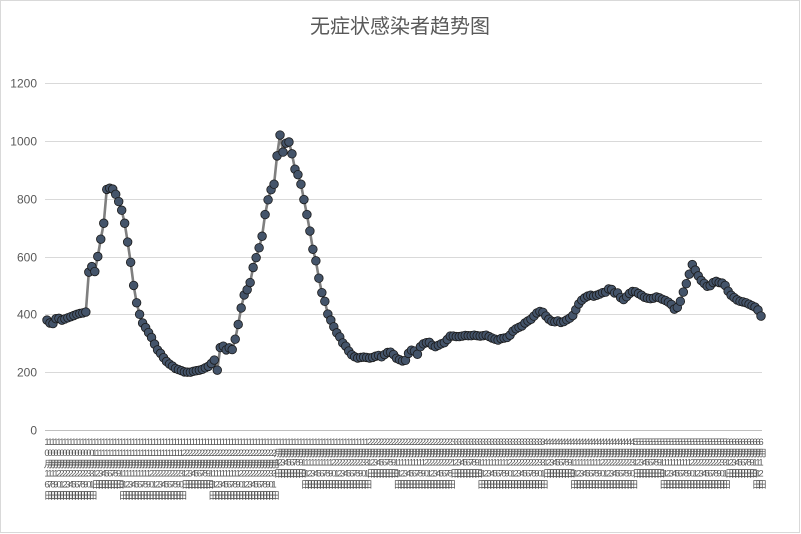  Describe the element at coordinates (149, 468) in the screenshot. I see `x-tick-label: 11月19日` at that location.